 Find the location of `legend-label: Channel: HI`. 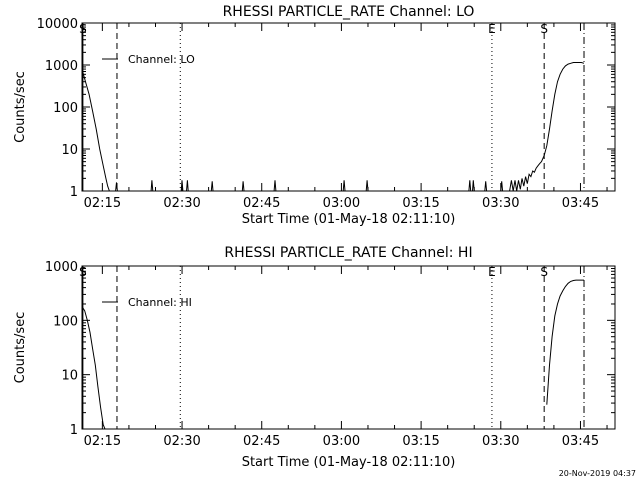

legend-label: Channel: HI is located at coordinates (160, 302).